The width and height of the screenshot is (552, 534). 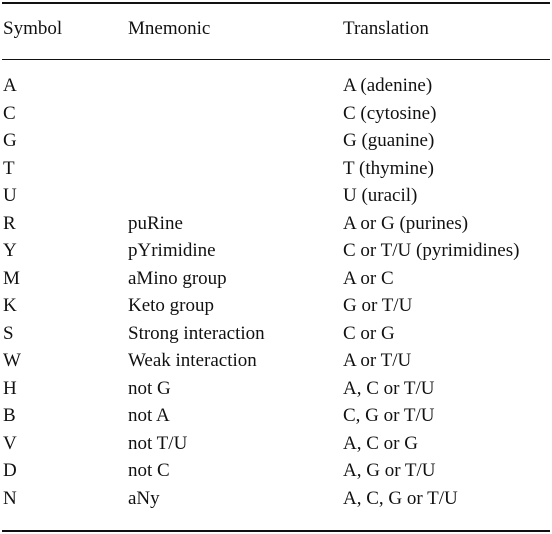 I want to click on cell-mnemonic: puRine, so click(x=155, y=223).